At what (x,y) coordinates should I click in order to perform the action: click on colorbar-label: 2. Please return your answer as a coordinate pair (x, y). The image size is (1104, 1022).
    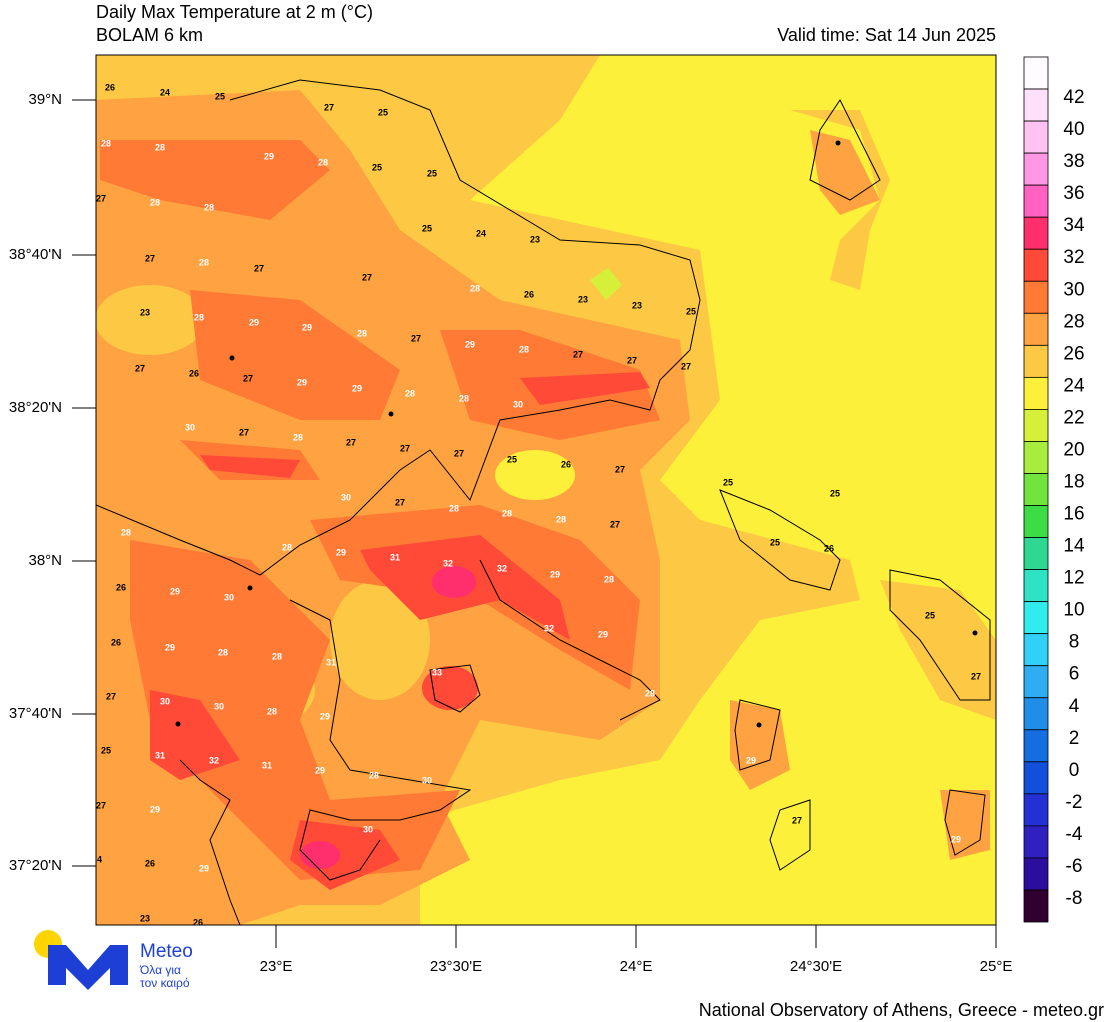
    Looking at the image, I should click on (1074, 738).